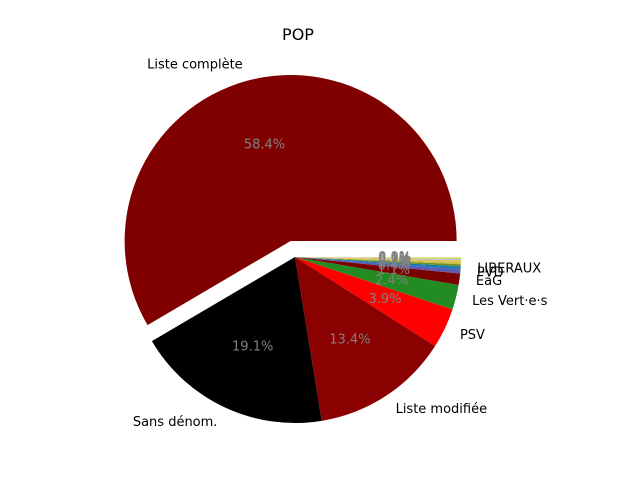  I want to click on pie-pct-label: 0.3%, so click(394, 263).